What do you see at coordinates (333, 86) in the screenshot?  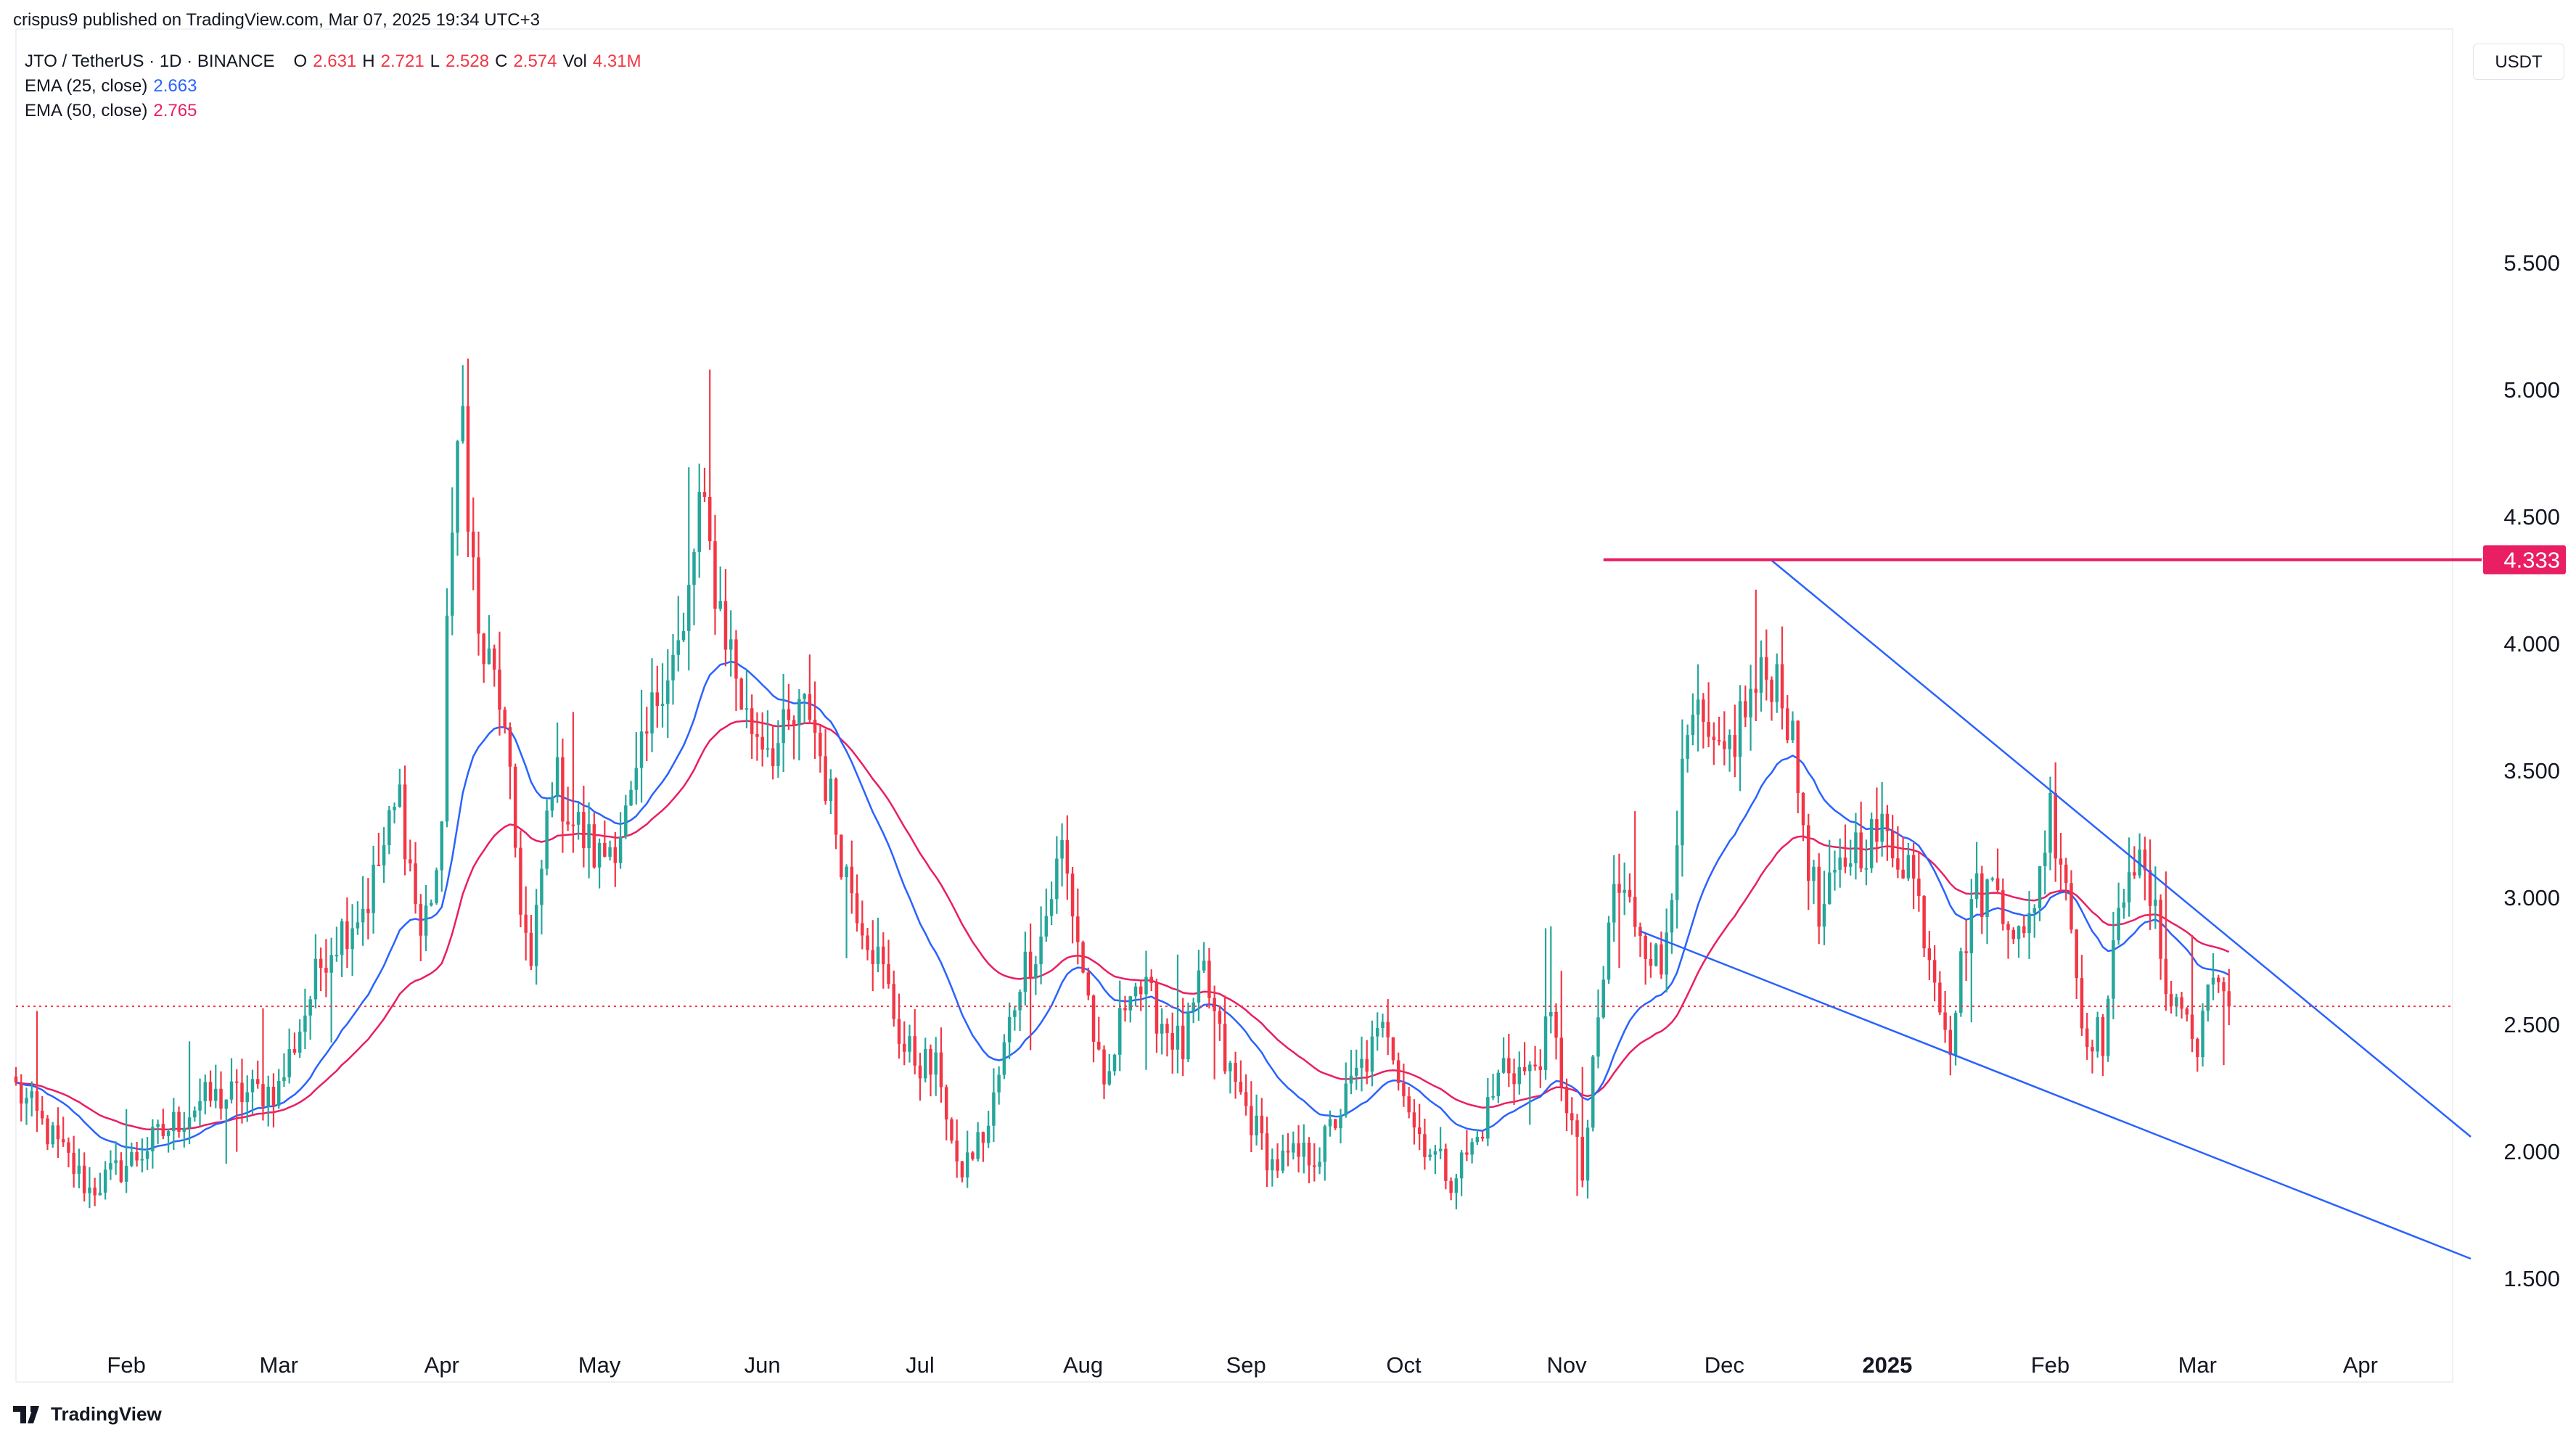 I see `ema25-row: EMA (25, close) 2.663` at bounding box center [333, 86].